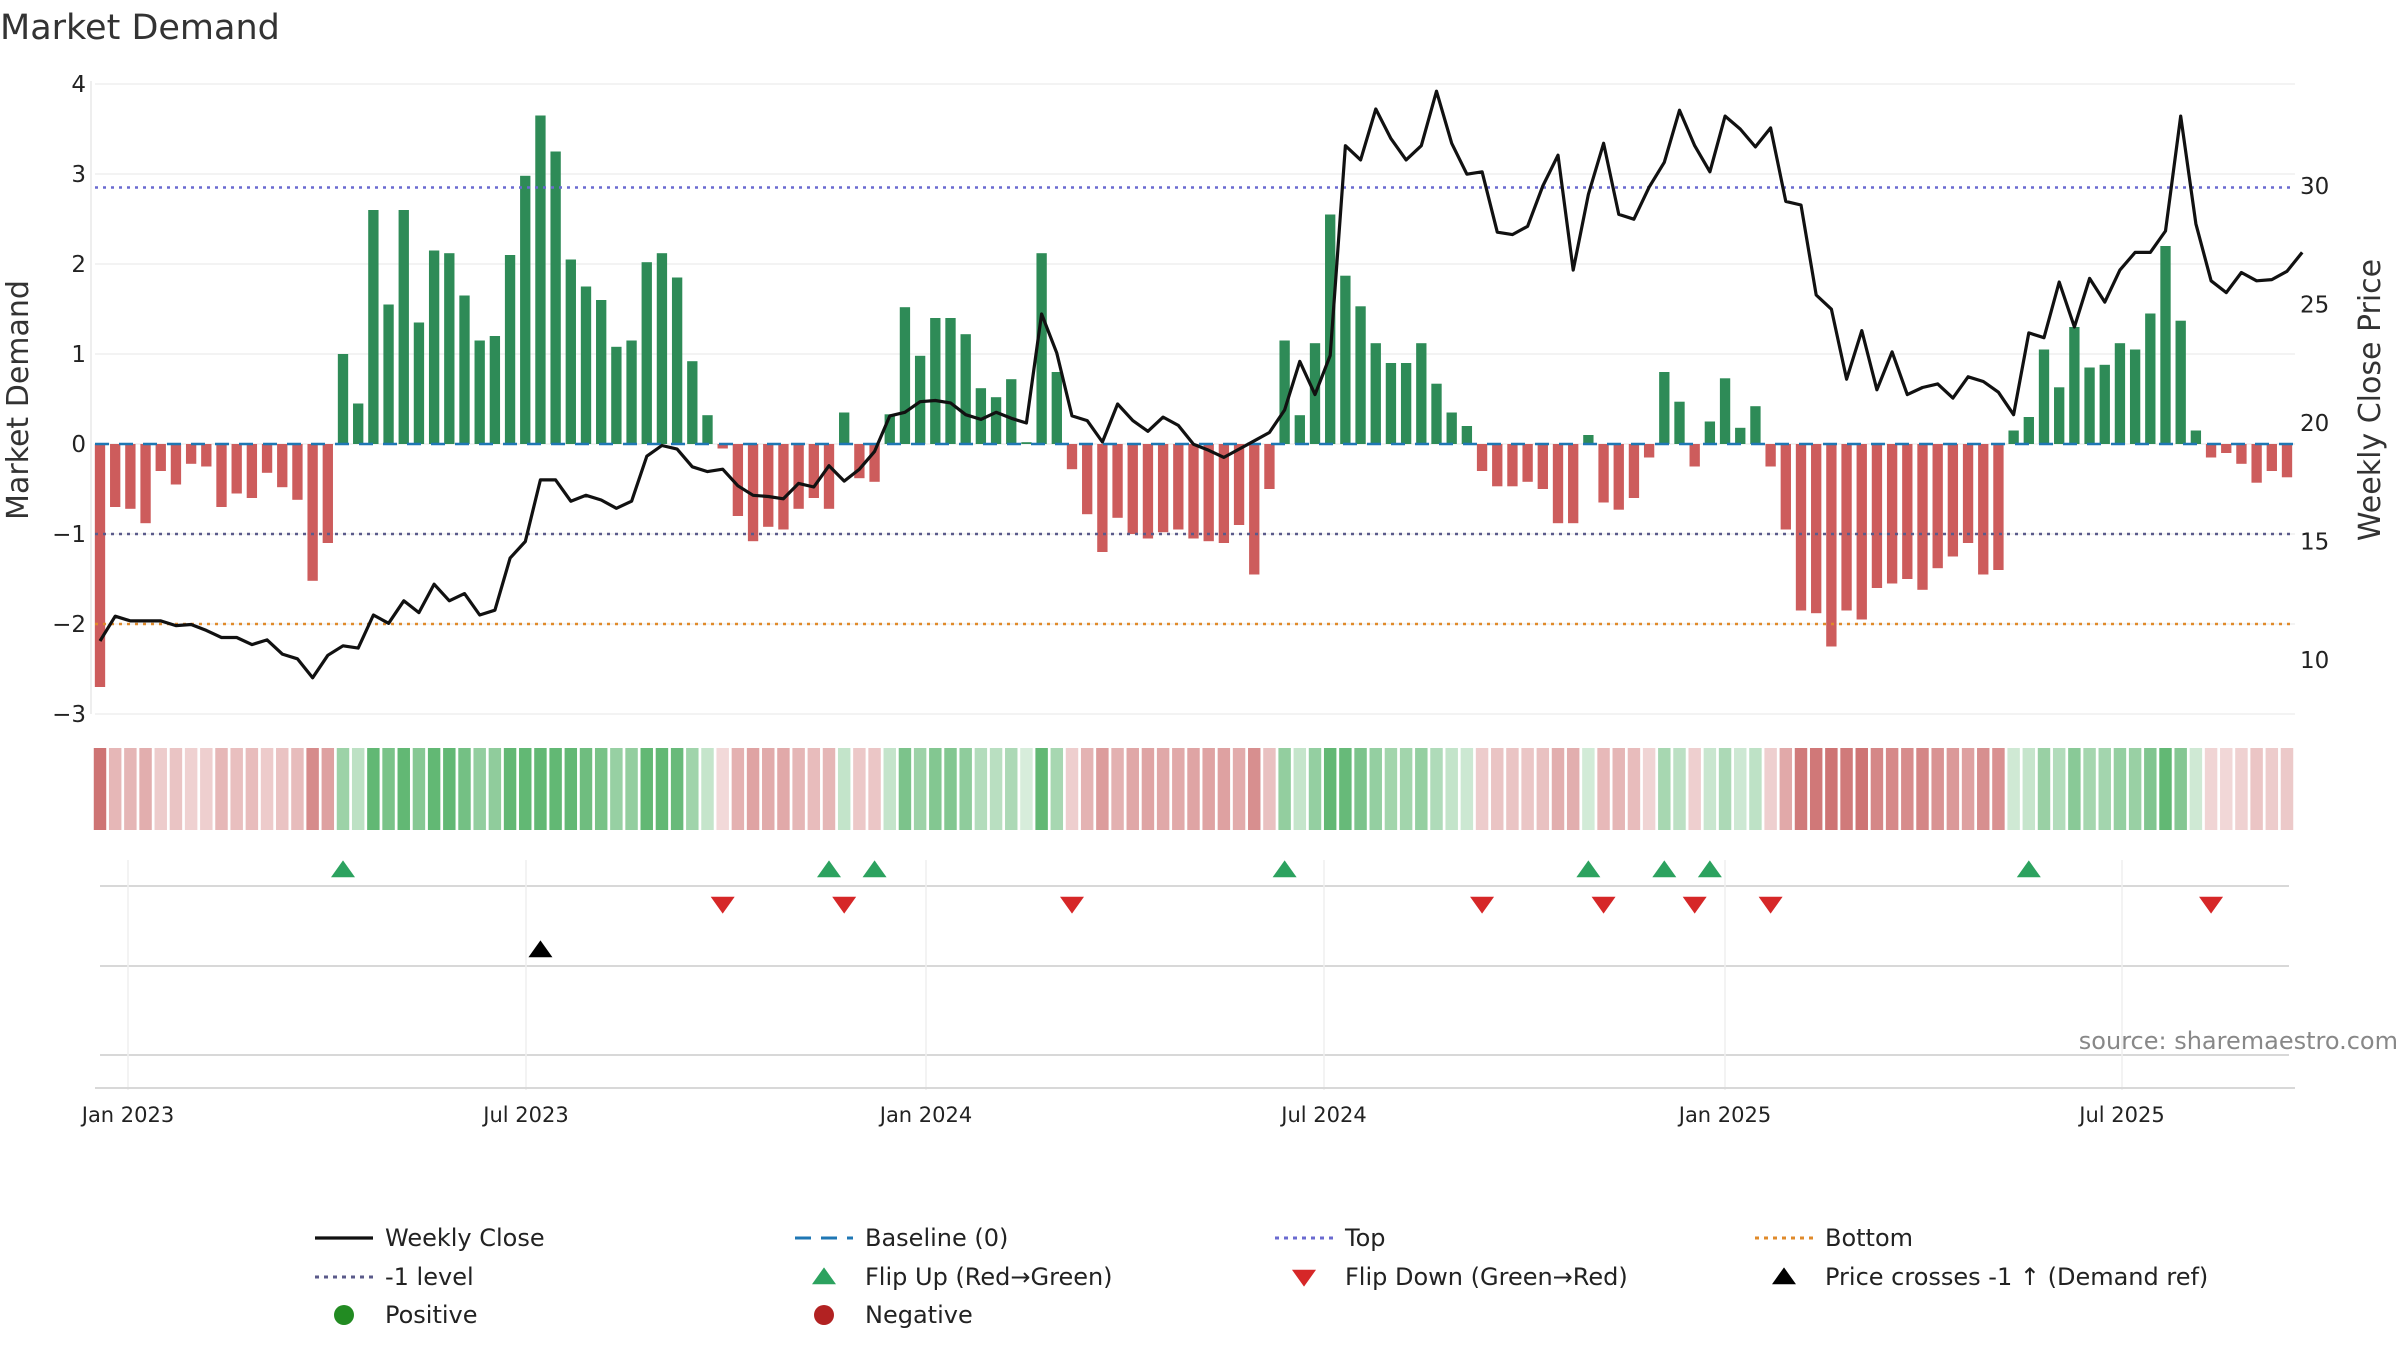 Image resolution: width=2400 pixels, height=1350 pixels. What do you see at coordinates (1724, 1115) in the screenshot?
I see `x-tick-4: Jan 2025` at bounding box center [1724, 1115].